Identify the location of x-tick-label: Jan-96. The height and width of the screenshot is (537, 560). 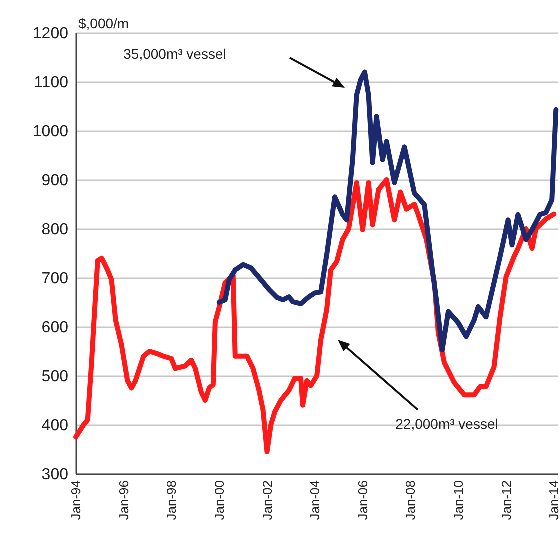
(124, 500).